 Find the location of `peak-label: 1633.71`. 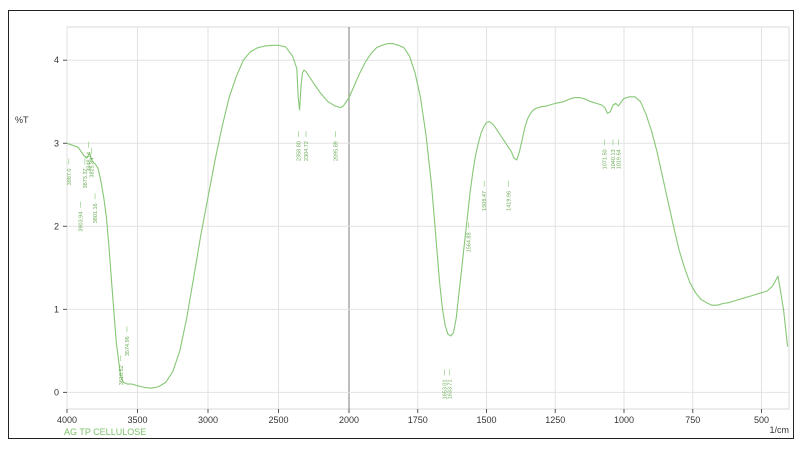

peak-label: 1633.71 is located at coordinates (451, 389).